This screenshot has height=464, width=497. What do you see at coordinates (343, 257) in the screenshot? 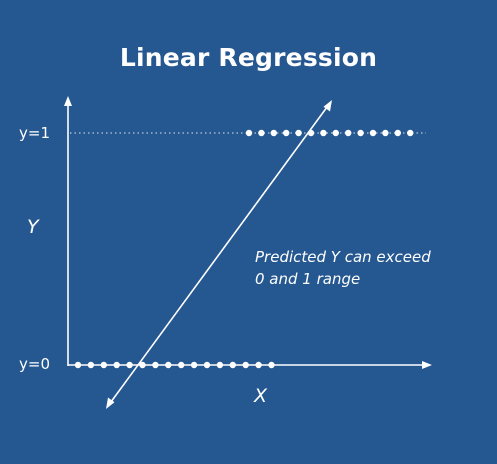
I see `annotation-line-1: Predicted Y can exceed` at bounding box center [343, 257].